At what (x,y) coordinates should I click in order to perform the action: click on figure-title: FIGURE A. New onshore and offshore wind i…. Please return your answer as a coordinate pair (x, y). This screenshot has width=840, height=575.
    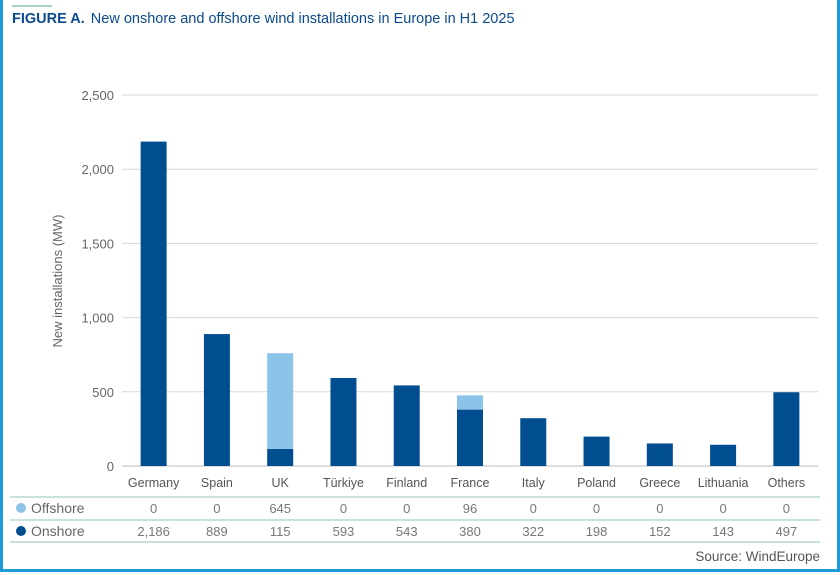
    Looking at the image, I should click on (263, 19).